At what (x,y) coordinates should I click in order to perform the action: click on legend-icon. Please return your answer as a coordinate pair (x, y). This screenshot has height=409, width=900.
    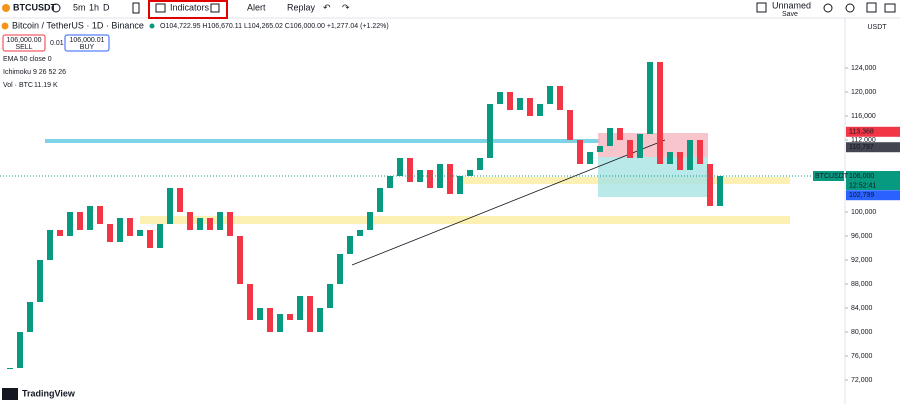
    Looking at the image, I should click on (5, 26).